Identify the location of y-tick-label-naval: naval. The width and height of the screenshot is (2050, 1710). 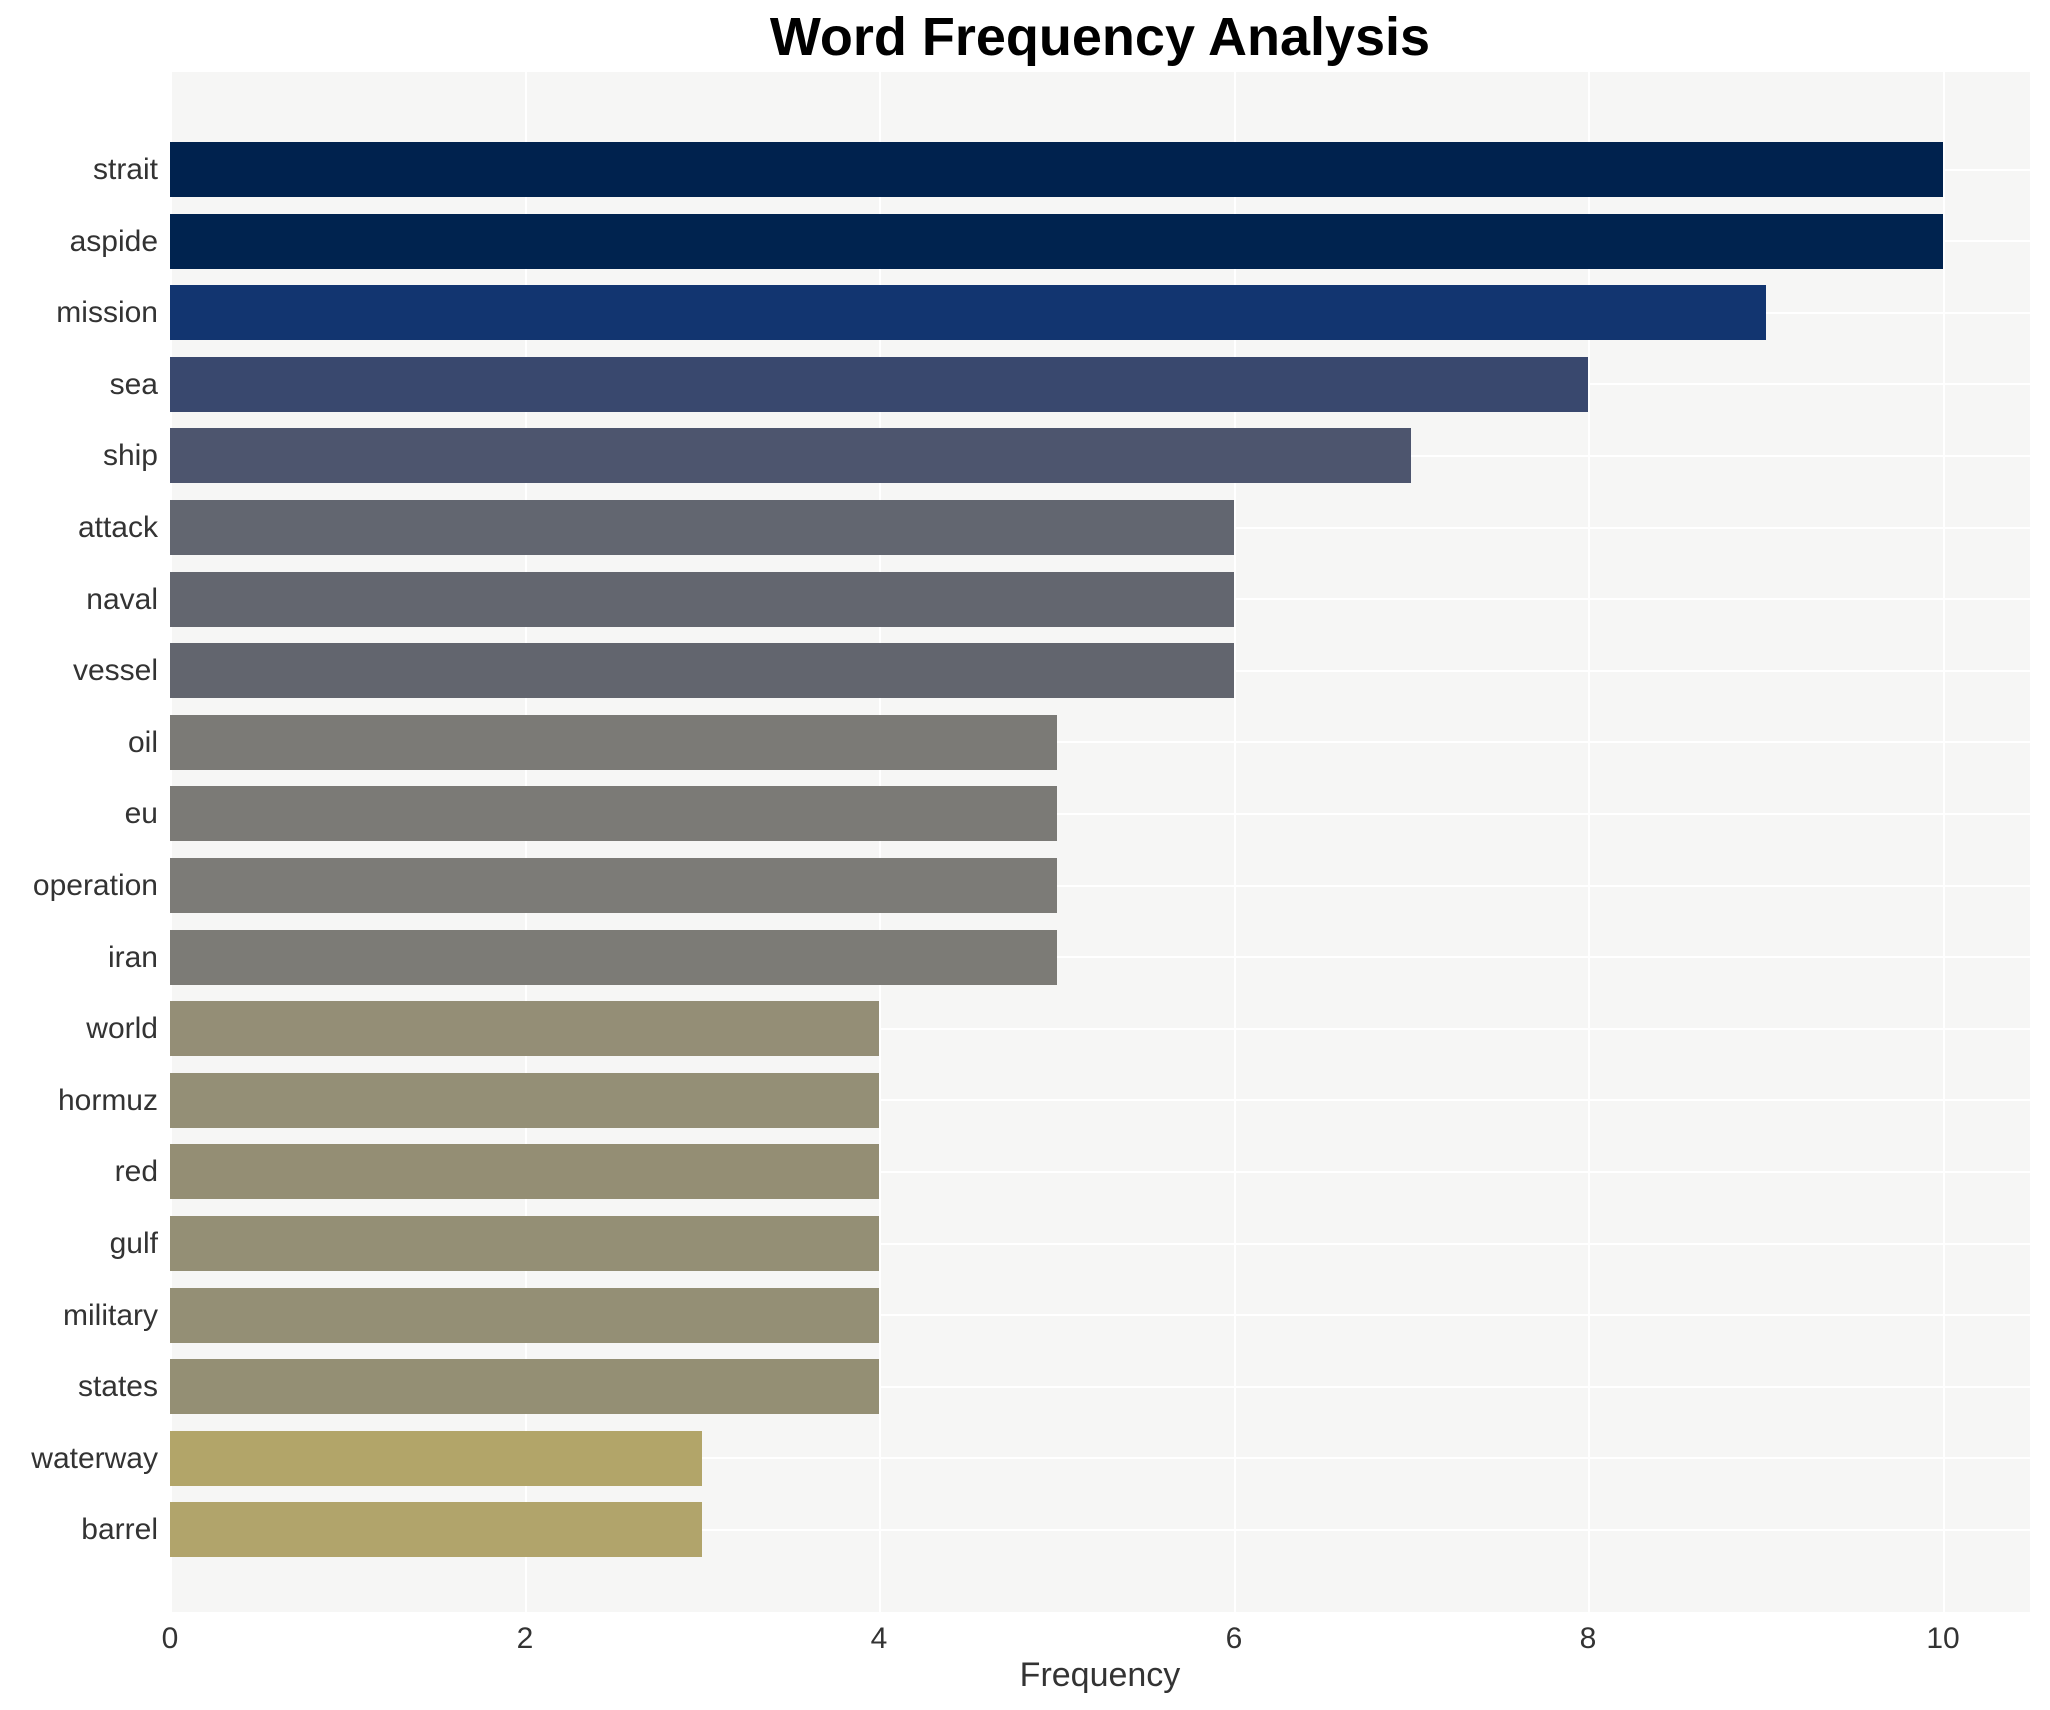
(122, 599).